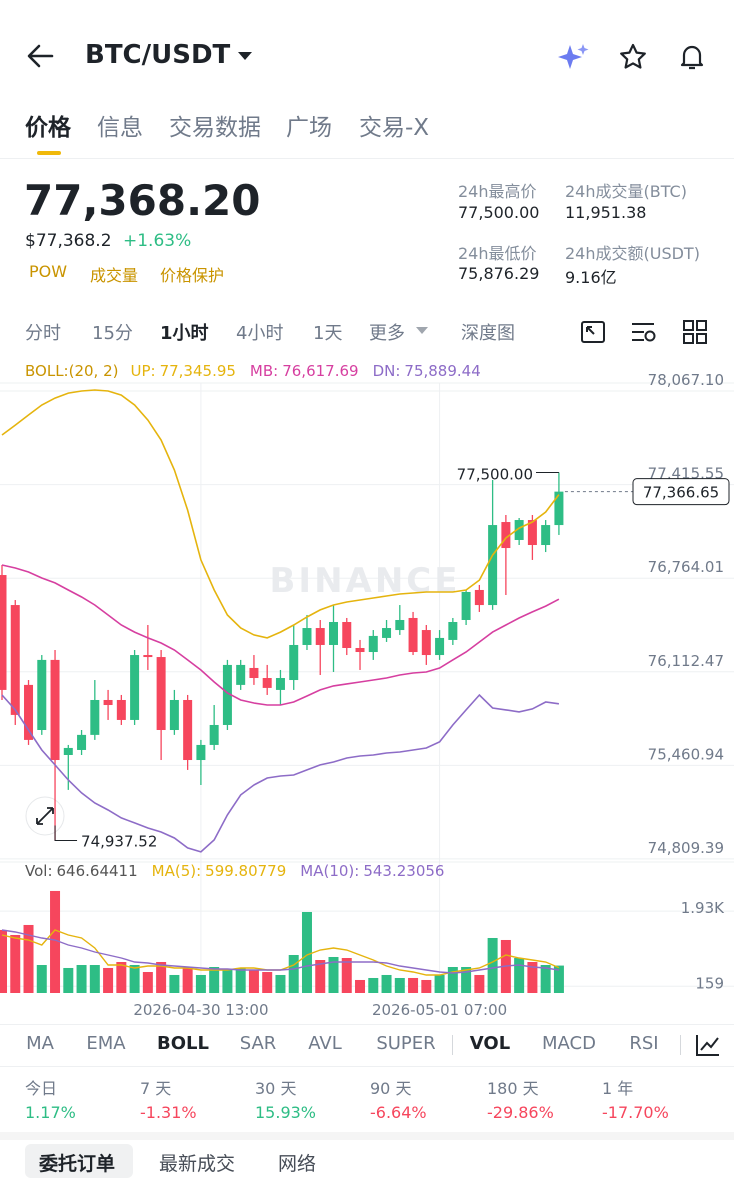 The width and height of the screenshot is (734, 1200). What do you see at coordinates (626, 191) in the screenshot?
I see `stat-label: 24h成交量(BTC)` at bounding box center [626, 191].